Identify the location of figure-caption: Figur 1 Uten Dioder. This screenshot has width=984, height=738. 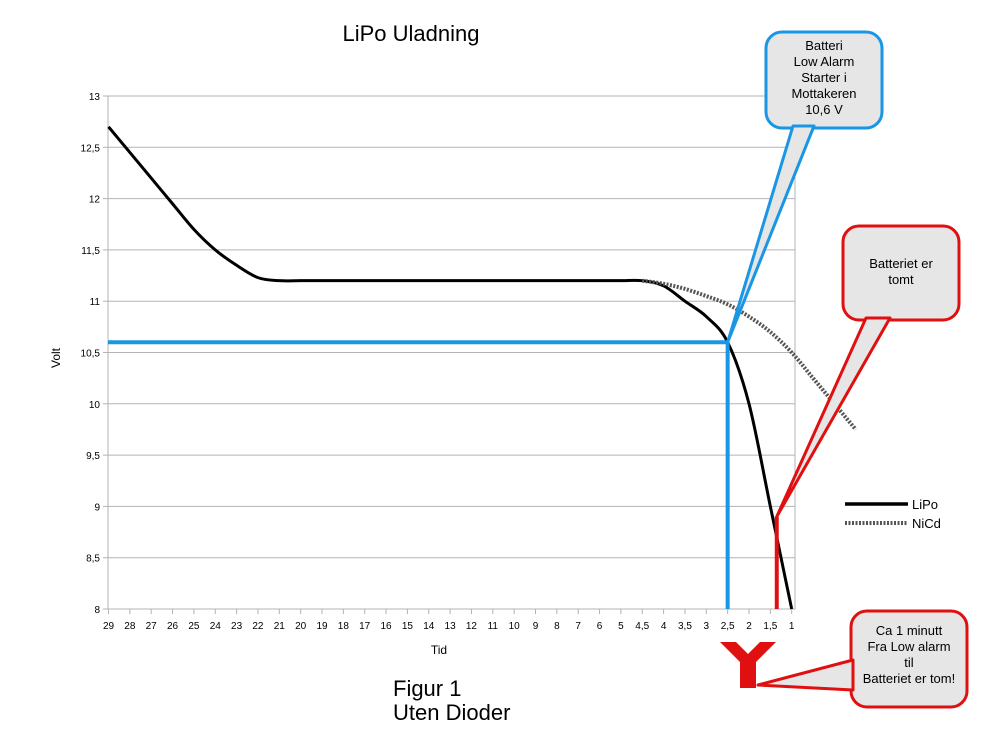
(451, 701).